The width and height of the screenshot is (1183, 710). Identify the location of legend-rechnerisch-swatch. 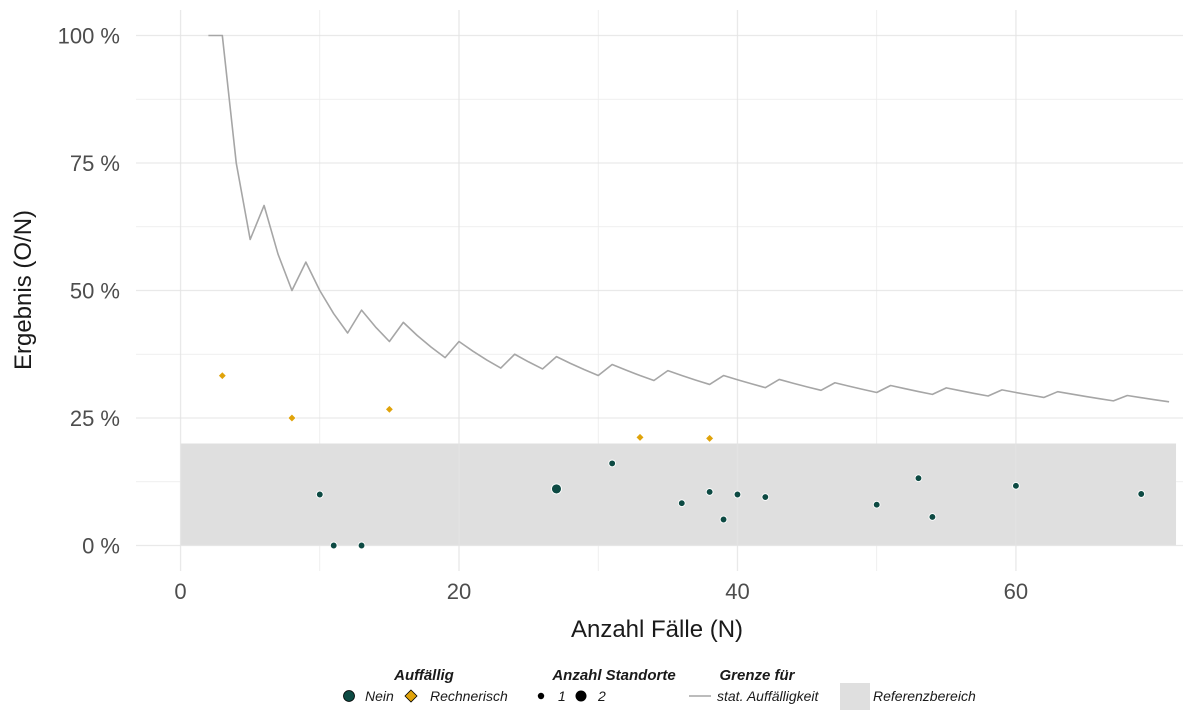
(411, 696).